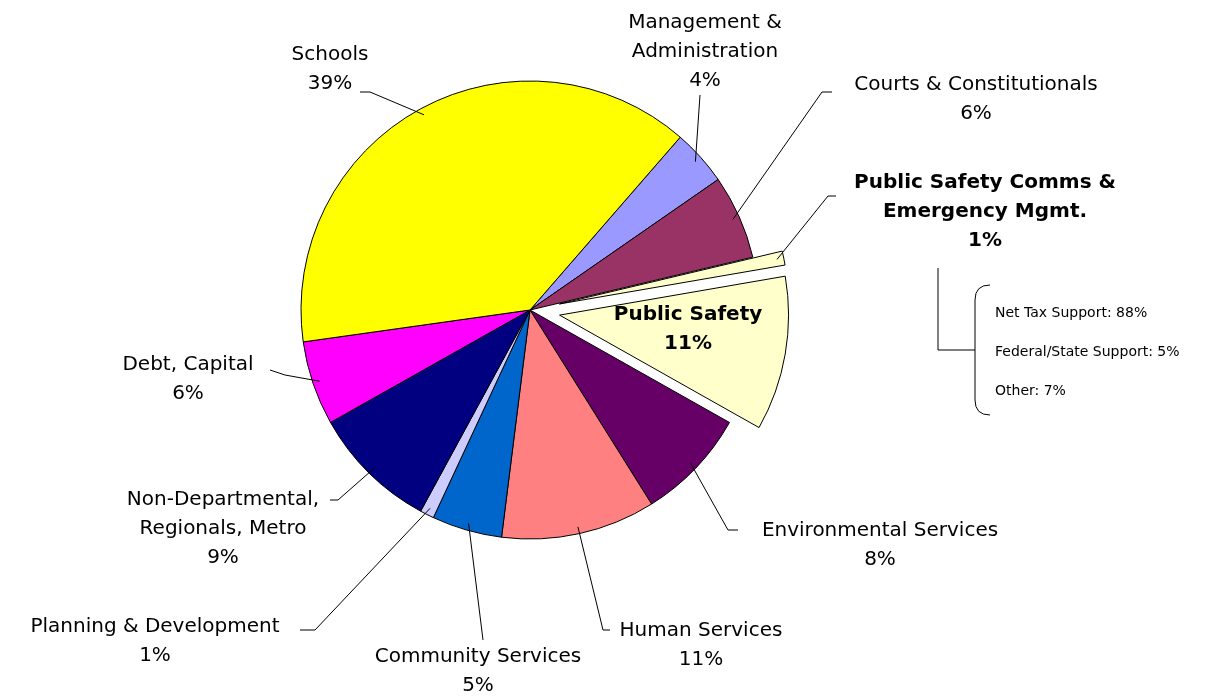 This screenshot has width=1226, height=698. What do you see at coordinates (705, 35) in the screenshot?
I see `slice-label: Management & Administration` at bounding box center [705, 35].